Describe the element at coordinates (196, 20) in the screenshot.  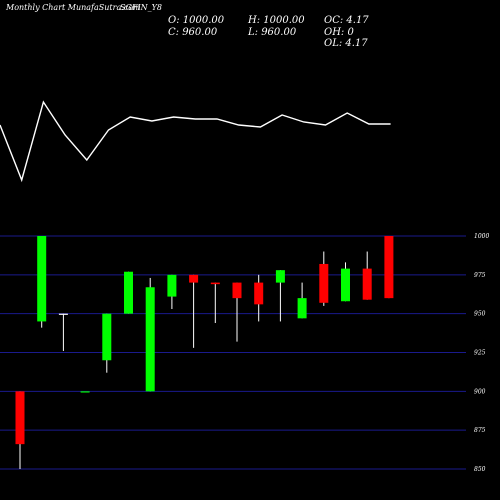
I see `open-value: O: 1000.00` at that location.